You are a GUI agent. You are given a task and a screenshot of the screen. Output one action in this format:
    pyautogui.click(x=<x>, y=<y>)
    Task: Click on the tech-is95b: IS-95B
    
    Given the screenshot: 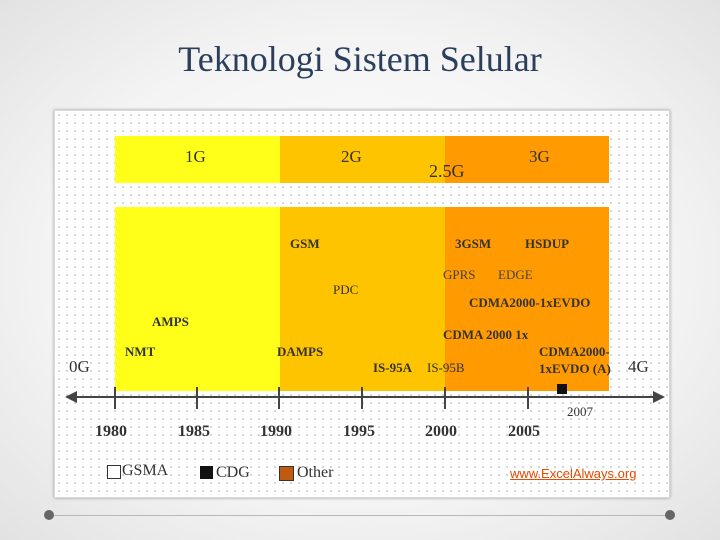 What is the action you would take?
    pyautogui.click(x=446, y=367)
    